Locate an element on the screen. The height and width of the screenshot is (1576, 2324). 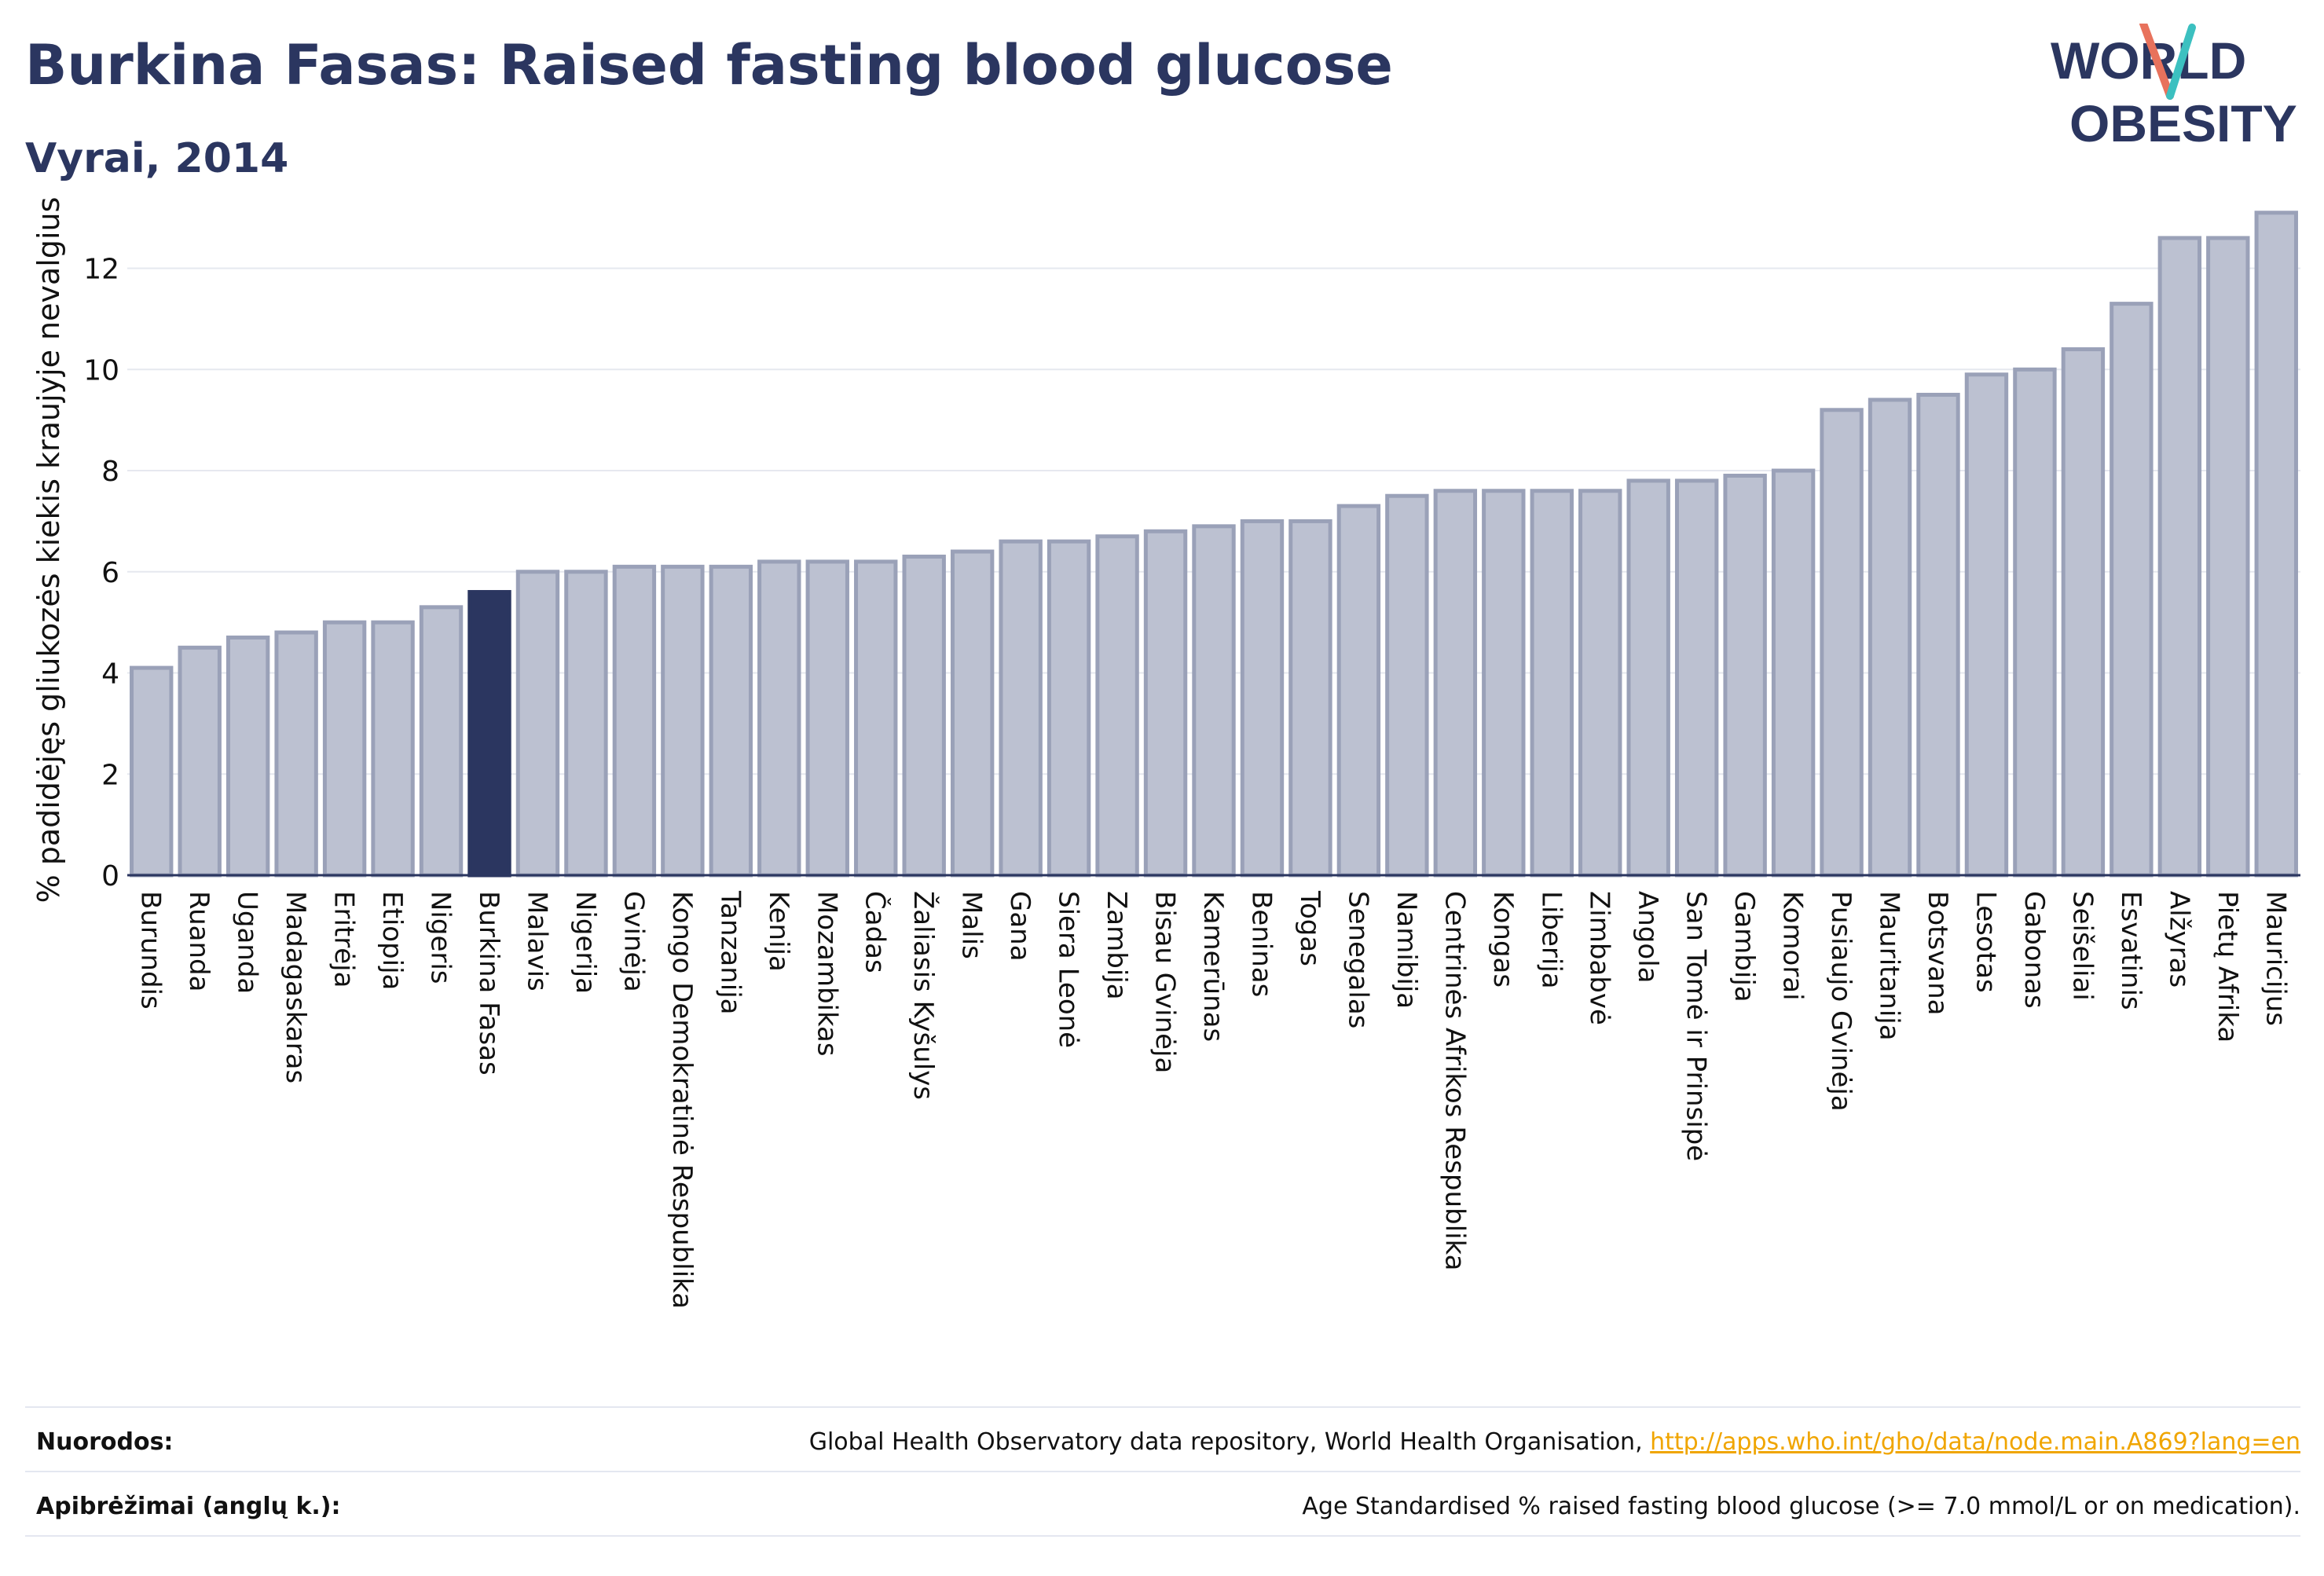
footer-divider-middle is located at coordinates (1162, 1471).